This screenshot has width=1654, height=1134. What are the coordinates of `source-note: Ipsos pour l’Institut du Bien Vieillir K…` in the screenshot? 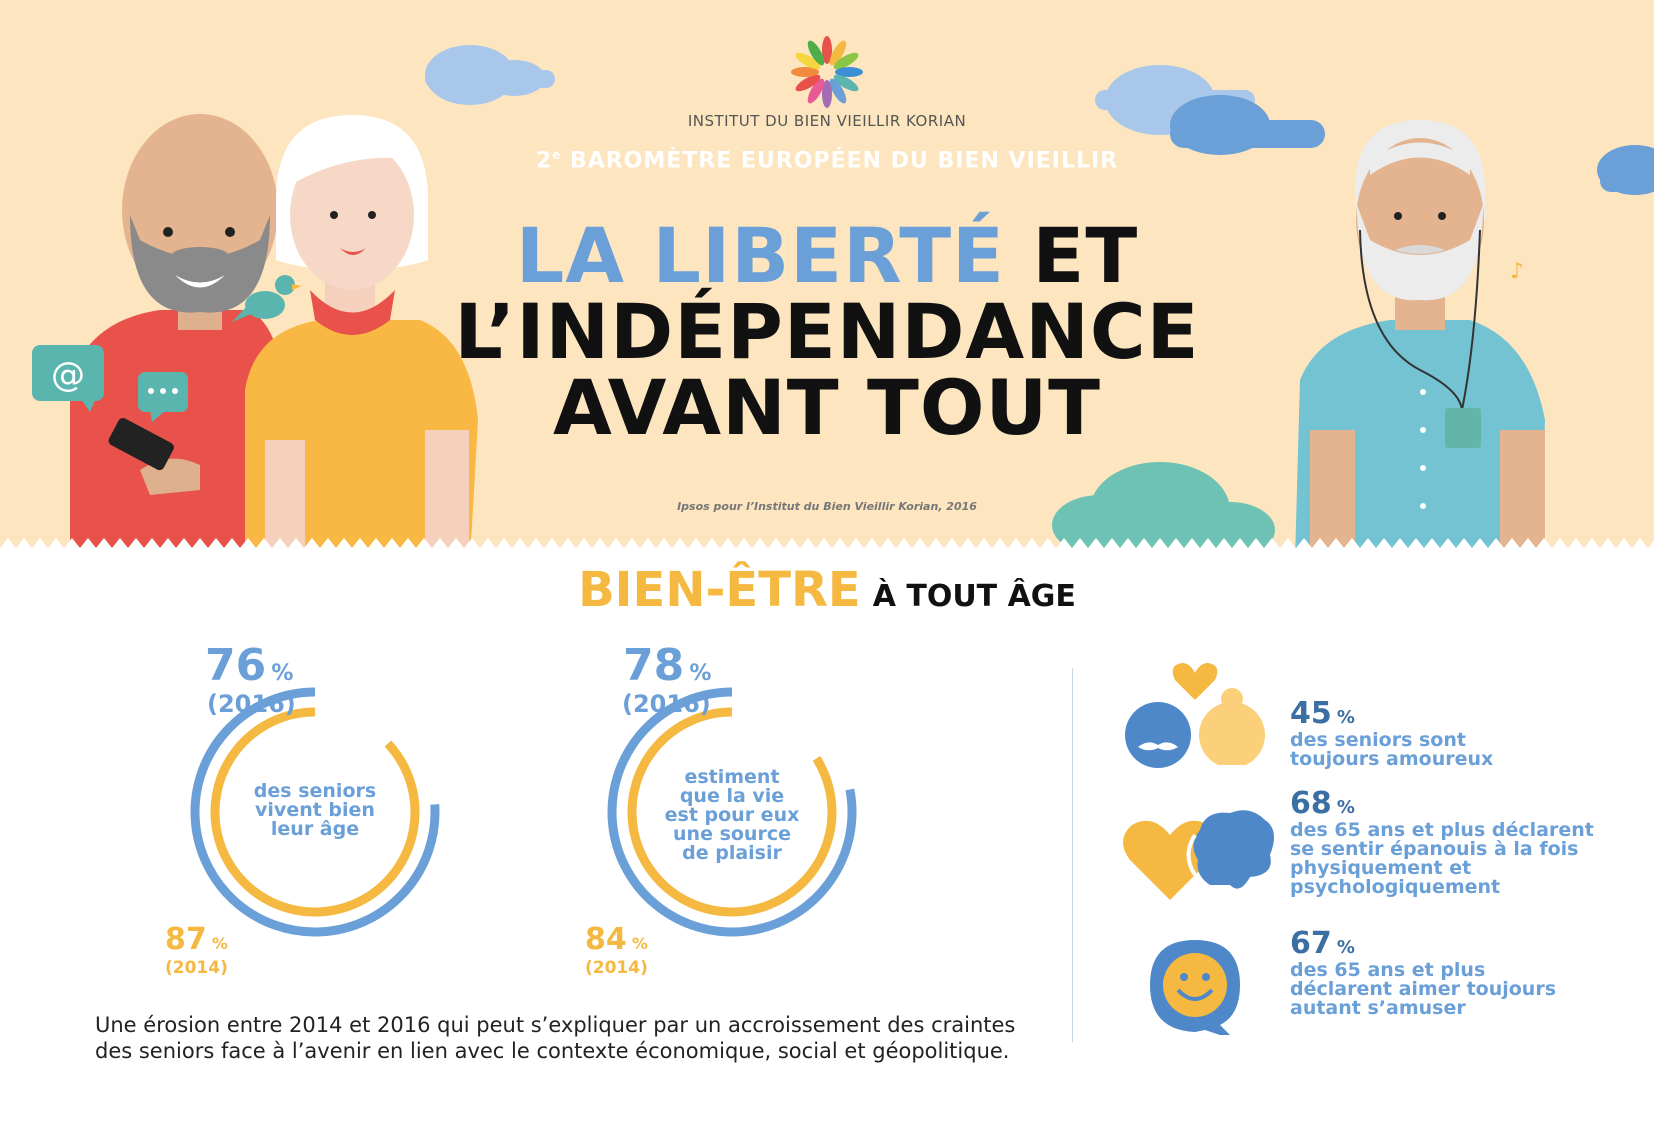 It's located at (827, 506).